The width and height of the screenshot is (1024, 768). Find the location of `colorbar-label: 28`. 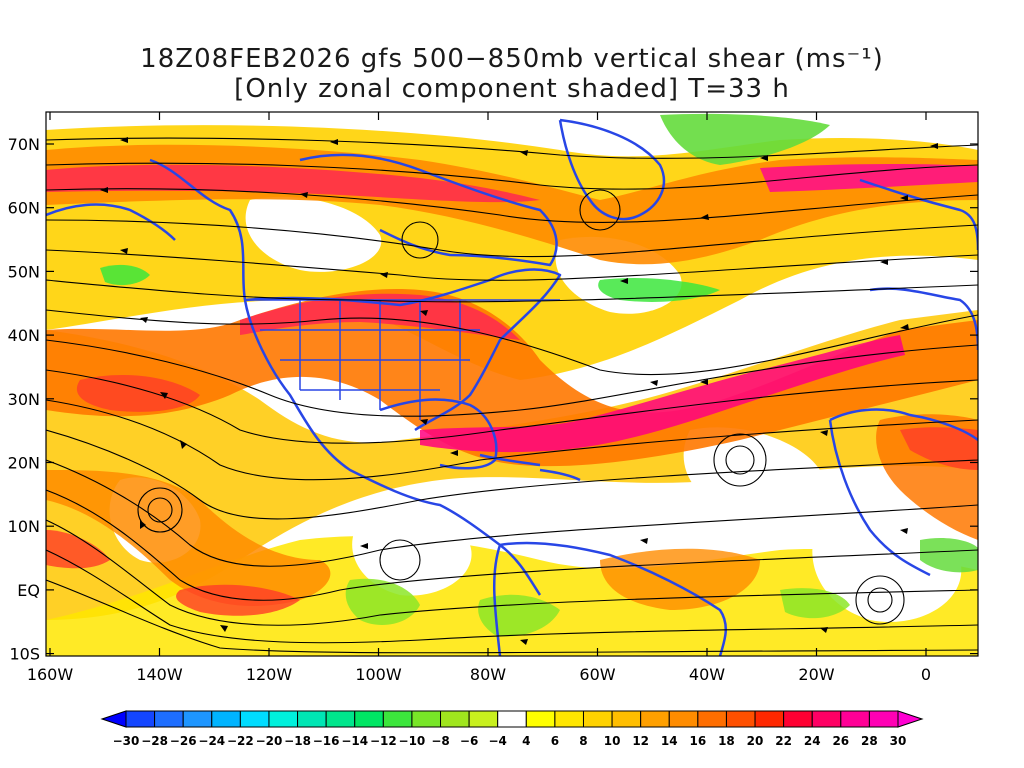

colorbar-label: 28 is located at coordinates (869, 741).